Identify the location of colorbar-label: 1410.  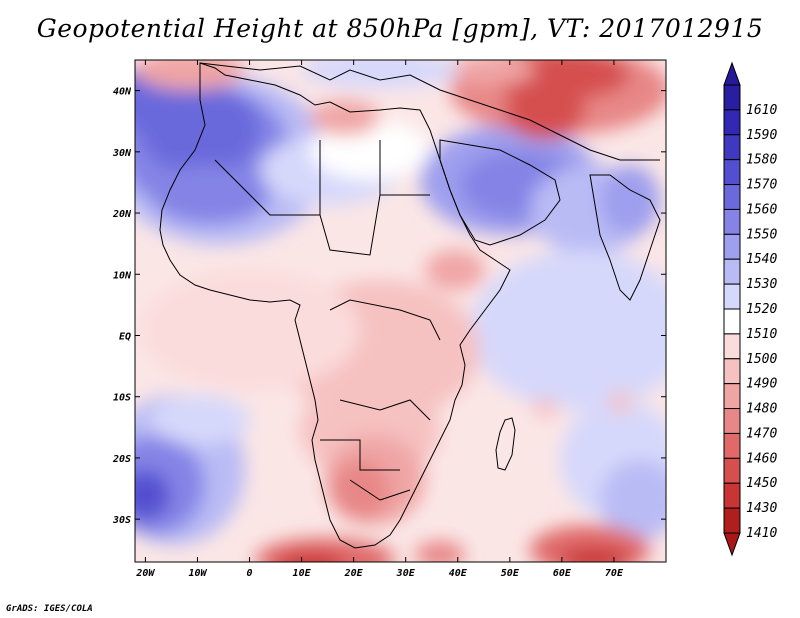
(761, 533).